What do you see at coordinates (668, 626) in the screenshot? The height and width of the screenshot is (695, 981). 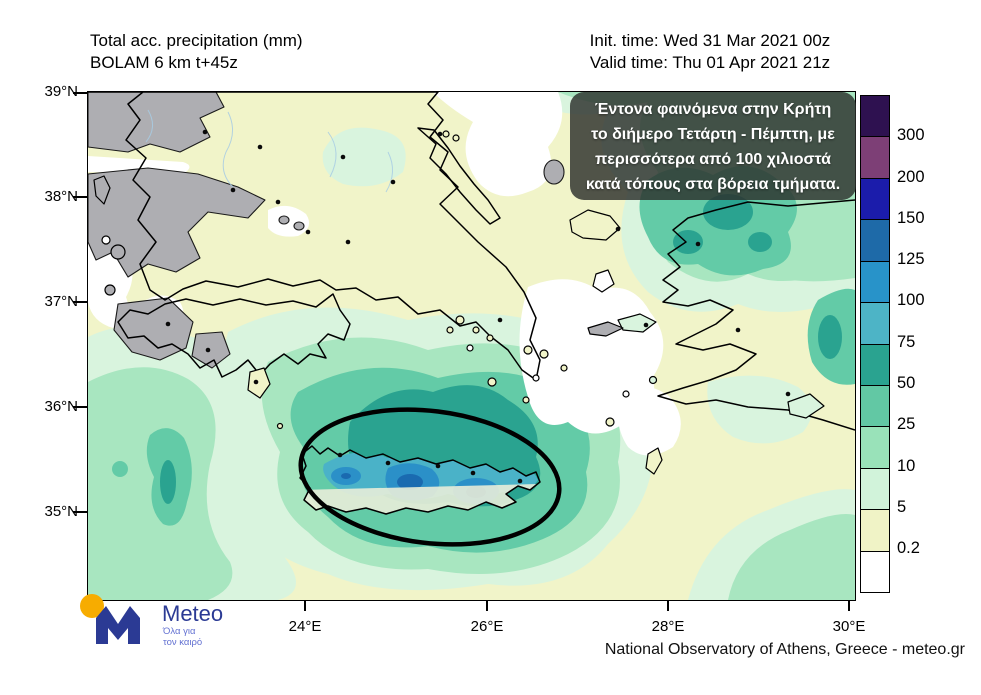 I see `lon-tick-28E: 28°E` at bounding box center [668, 626].